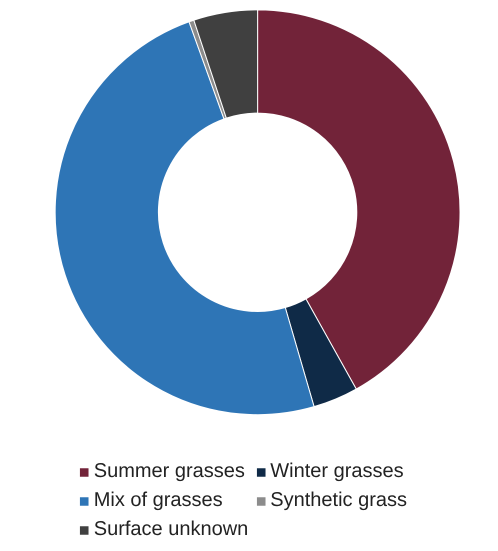  Describe the element at coordinates (339, 500) in the screenshot. I see `legend-label: Synthetic grass` at that location.